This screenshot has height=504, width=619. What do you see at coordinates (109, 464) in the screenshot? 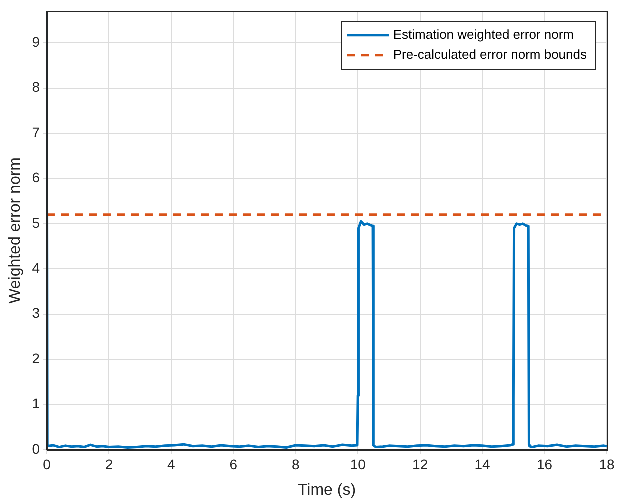
I see `x-tick-label: 2` at bounding box center [109, 464].